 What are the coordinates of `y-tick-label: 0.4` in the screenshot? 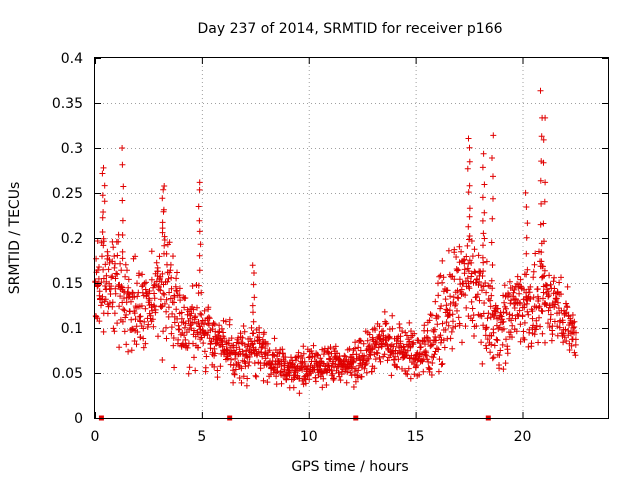 It's located at (72, 59).